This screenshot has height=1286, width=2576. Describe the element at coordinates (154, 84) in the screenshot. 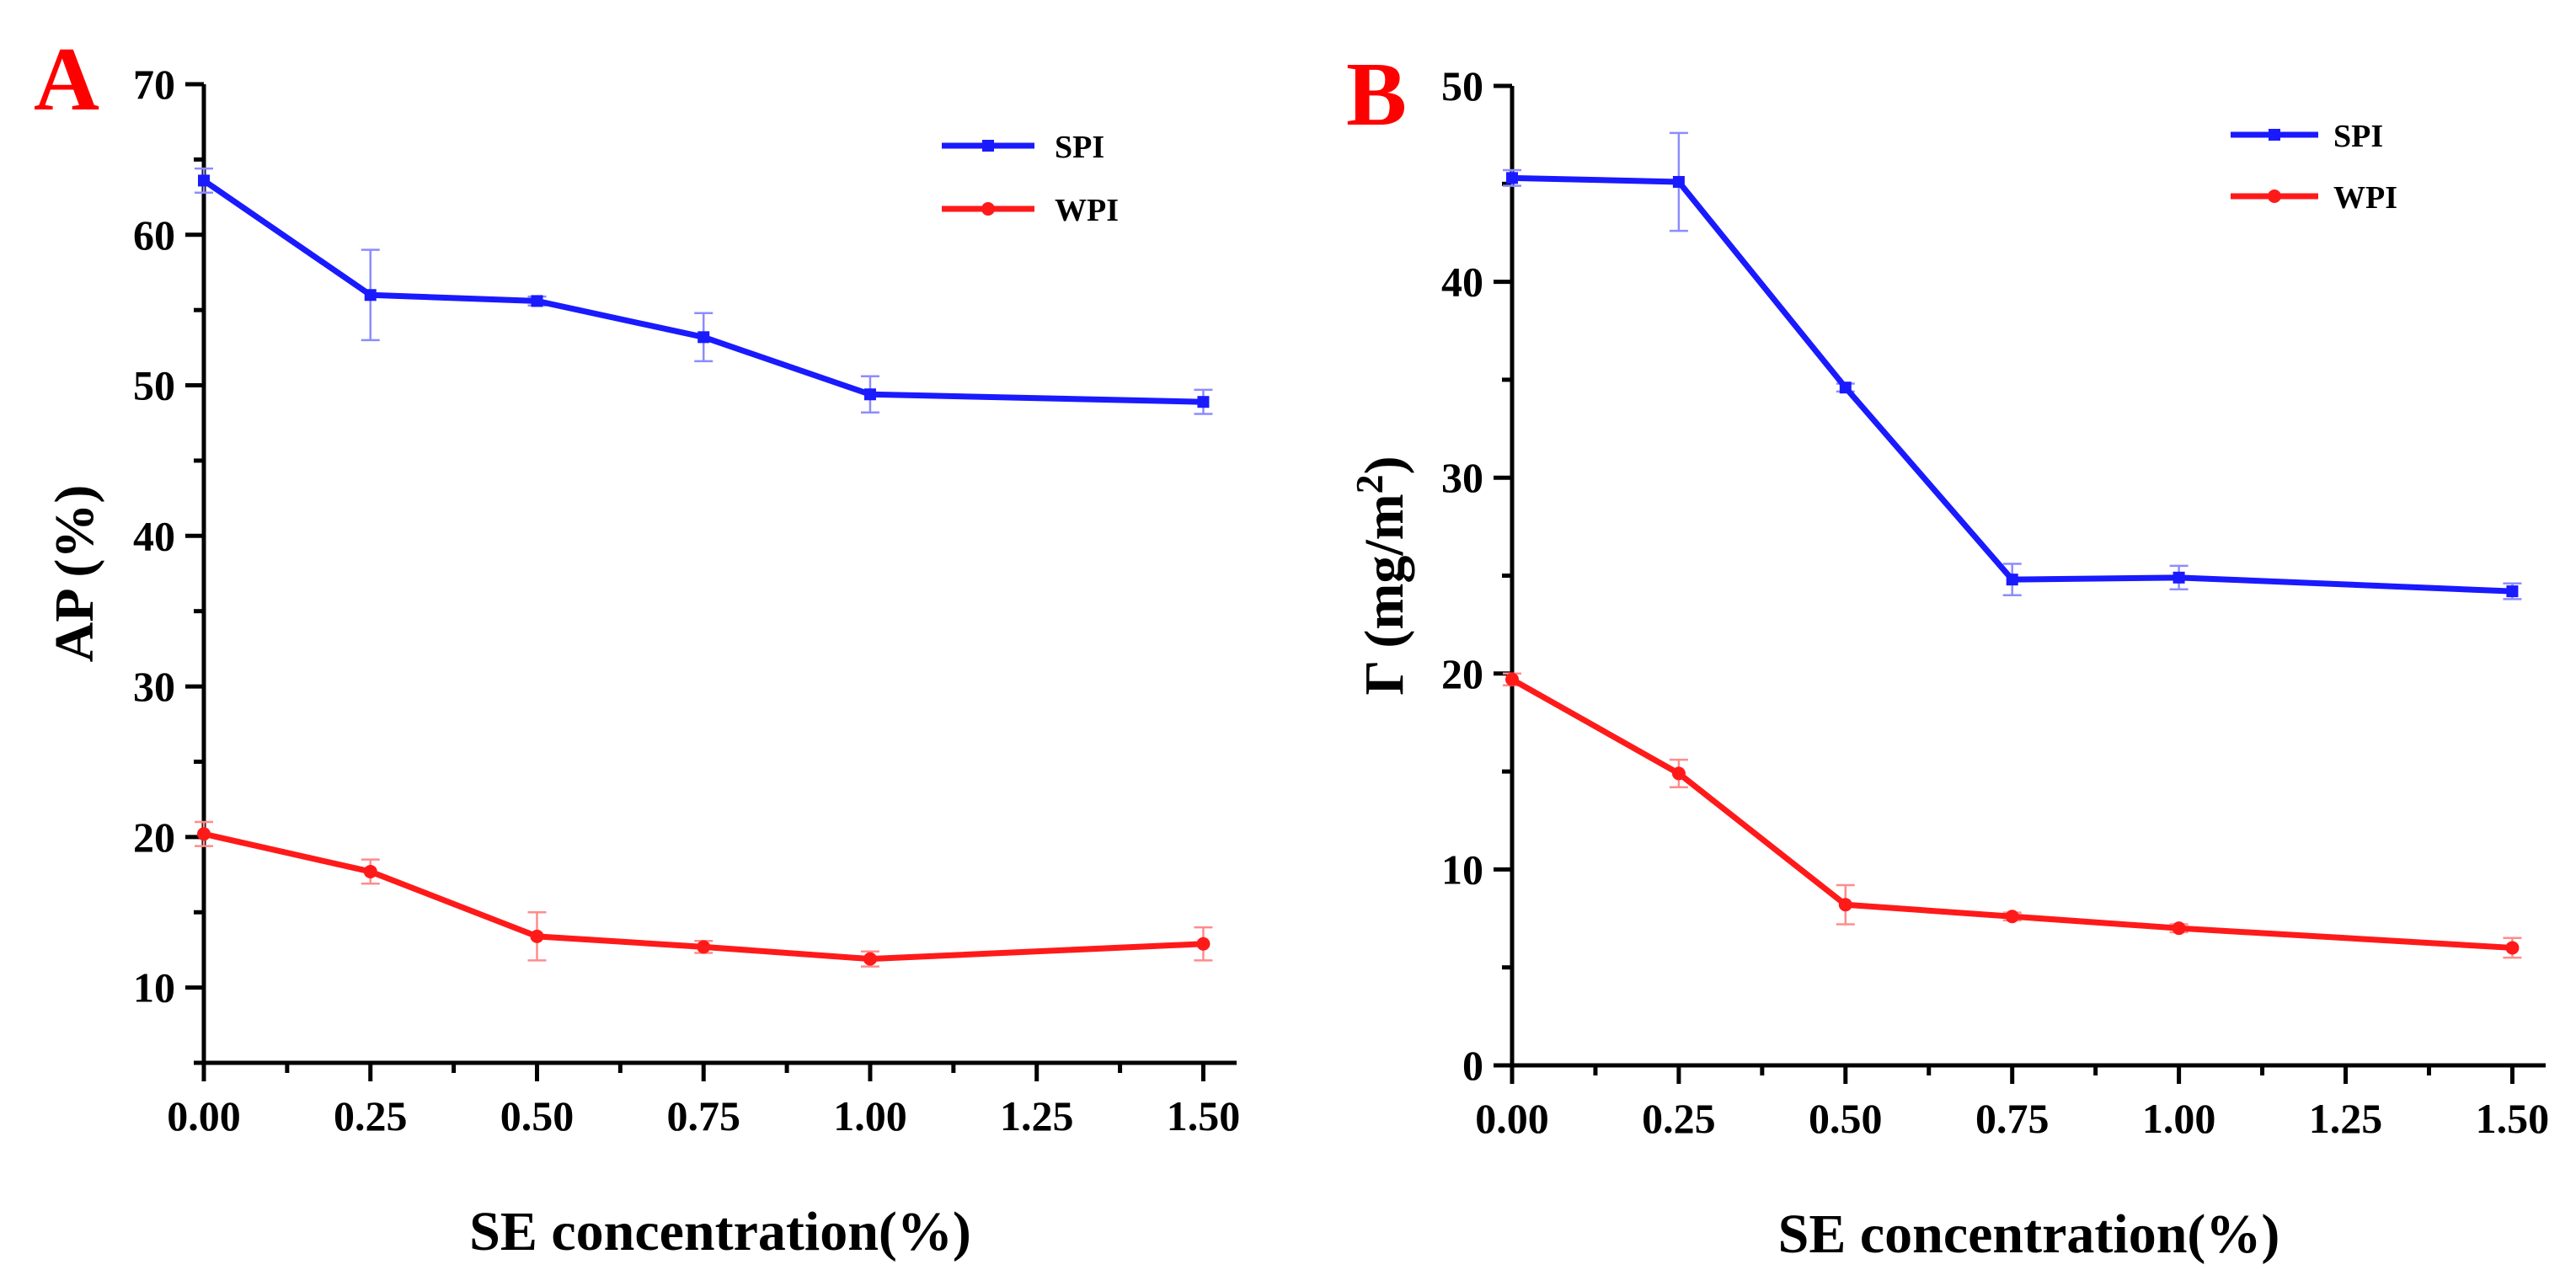

I see `y-tick-label: 70` at that location.